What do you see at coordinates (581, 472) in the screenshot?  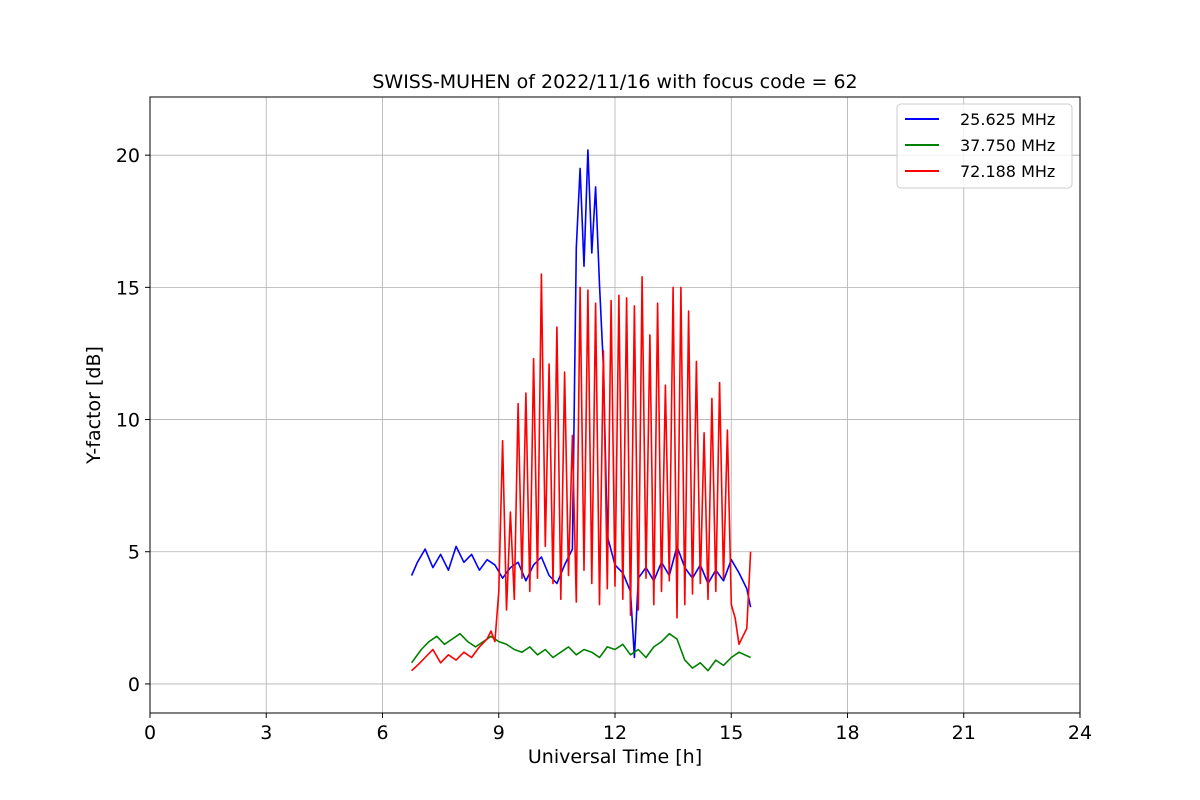 I see `series-line-72-188-mhz` at bounding box center [581, 472].